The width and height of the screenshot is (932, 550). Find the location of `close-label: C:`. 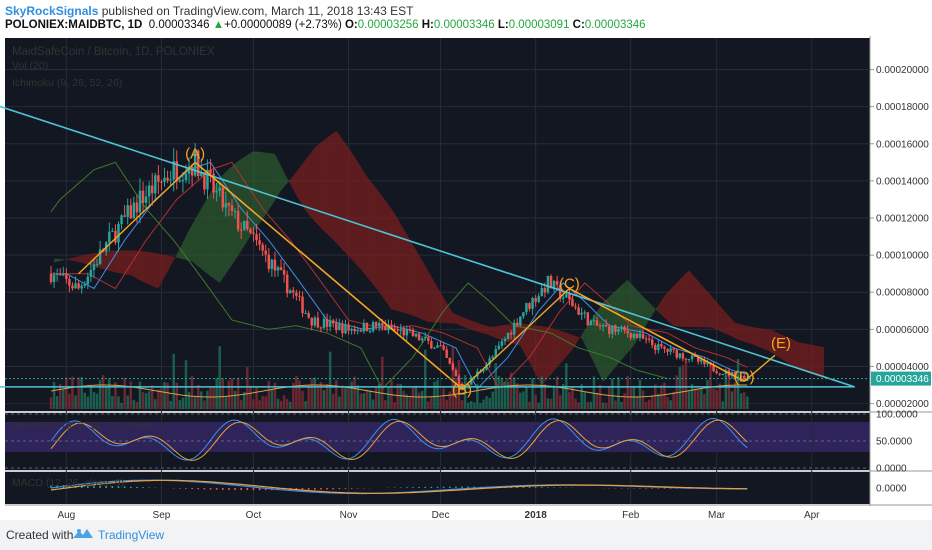

close-label: C: is located at coordinates (578, 25).